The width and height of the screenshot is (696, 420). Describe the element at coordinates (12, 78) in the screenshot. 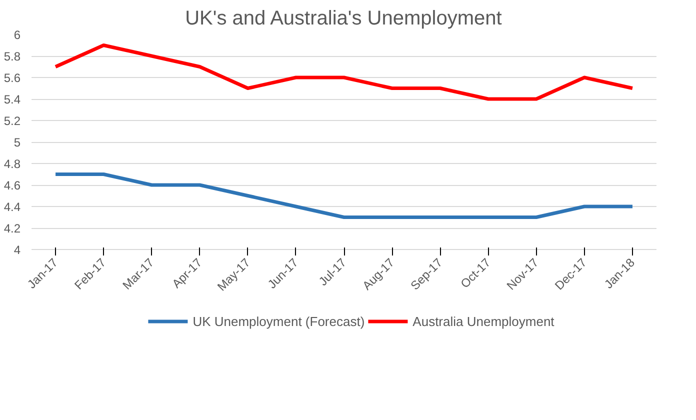

I see `y-tick-label: 5.6` at that location.